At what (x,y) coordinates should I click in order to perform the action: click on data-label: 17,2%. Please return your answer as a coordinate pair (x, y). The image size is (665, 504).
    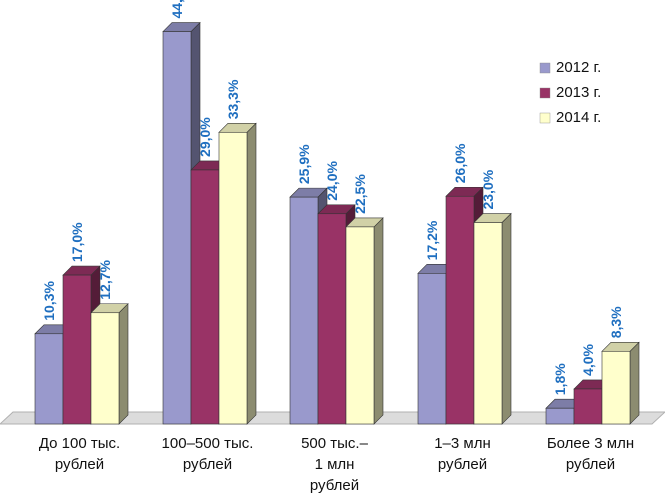
    Looking at the image, I should click on (432, 240).